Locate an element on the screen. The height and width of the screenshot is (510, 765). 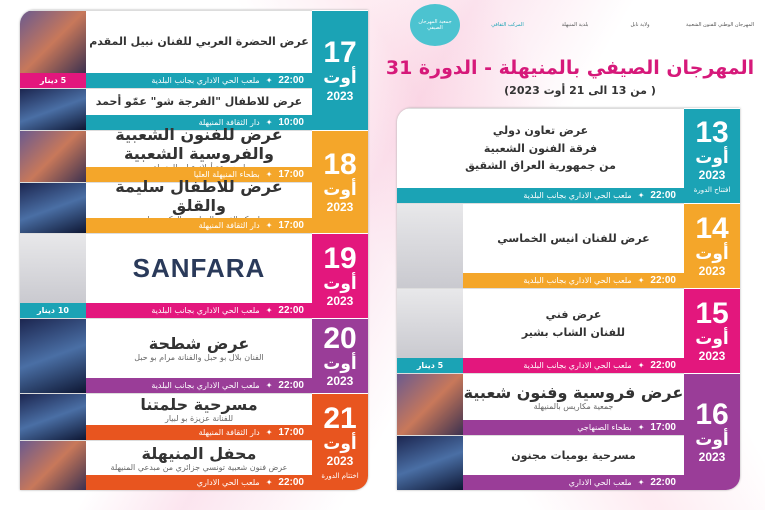
logo-text: ولاية نابل is located at coordinates (640, 25).